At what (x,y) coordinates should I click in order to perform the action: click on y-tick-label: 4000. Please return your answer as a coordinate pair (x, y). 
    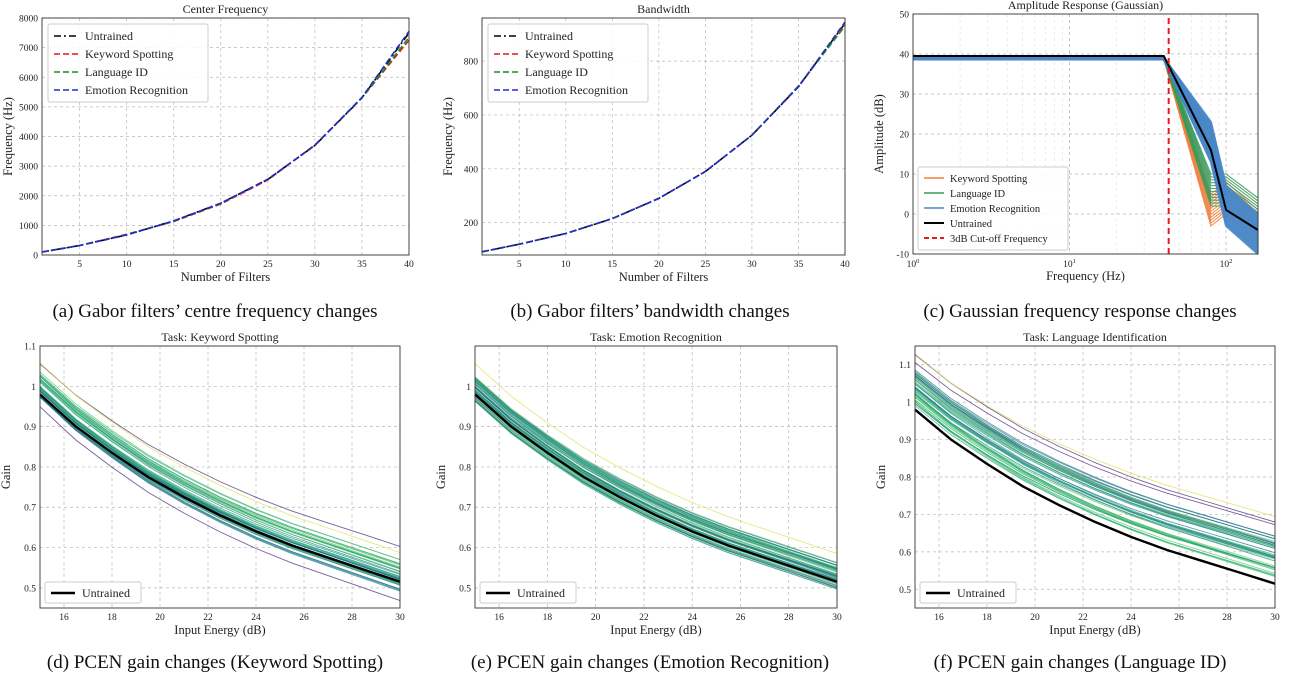
    Looking at the image, I should click on (28, 138).